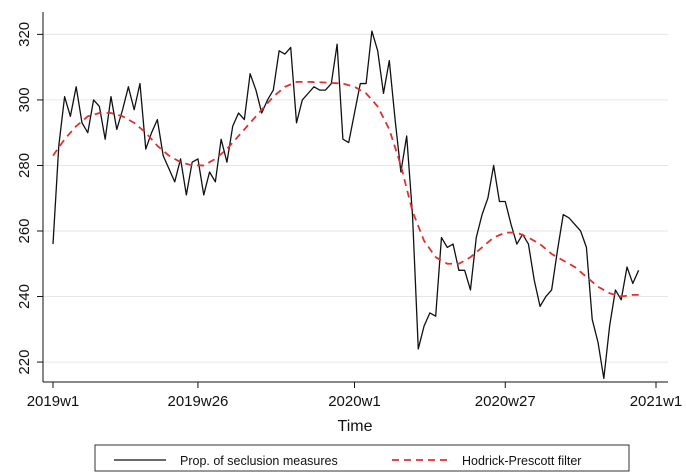  I want to click on y-tick-label: 260, so click(24, 230).